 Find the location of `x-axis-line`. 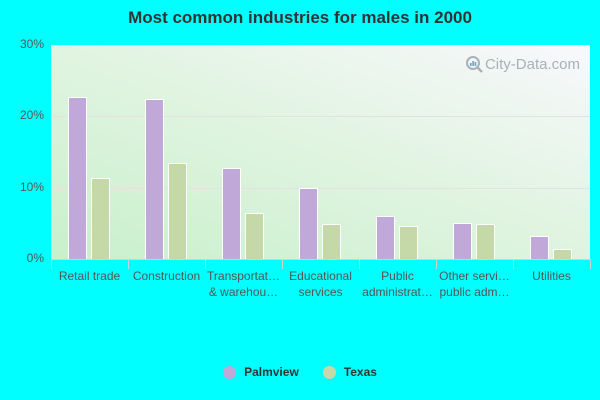

x-axis-line is located at coordinates (320, 259).